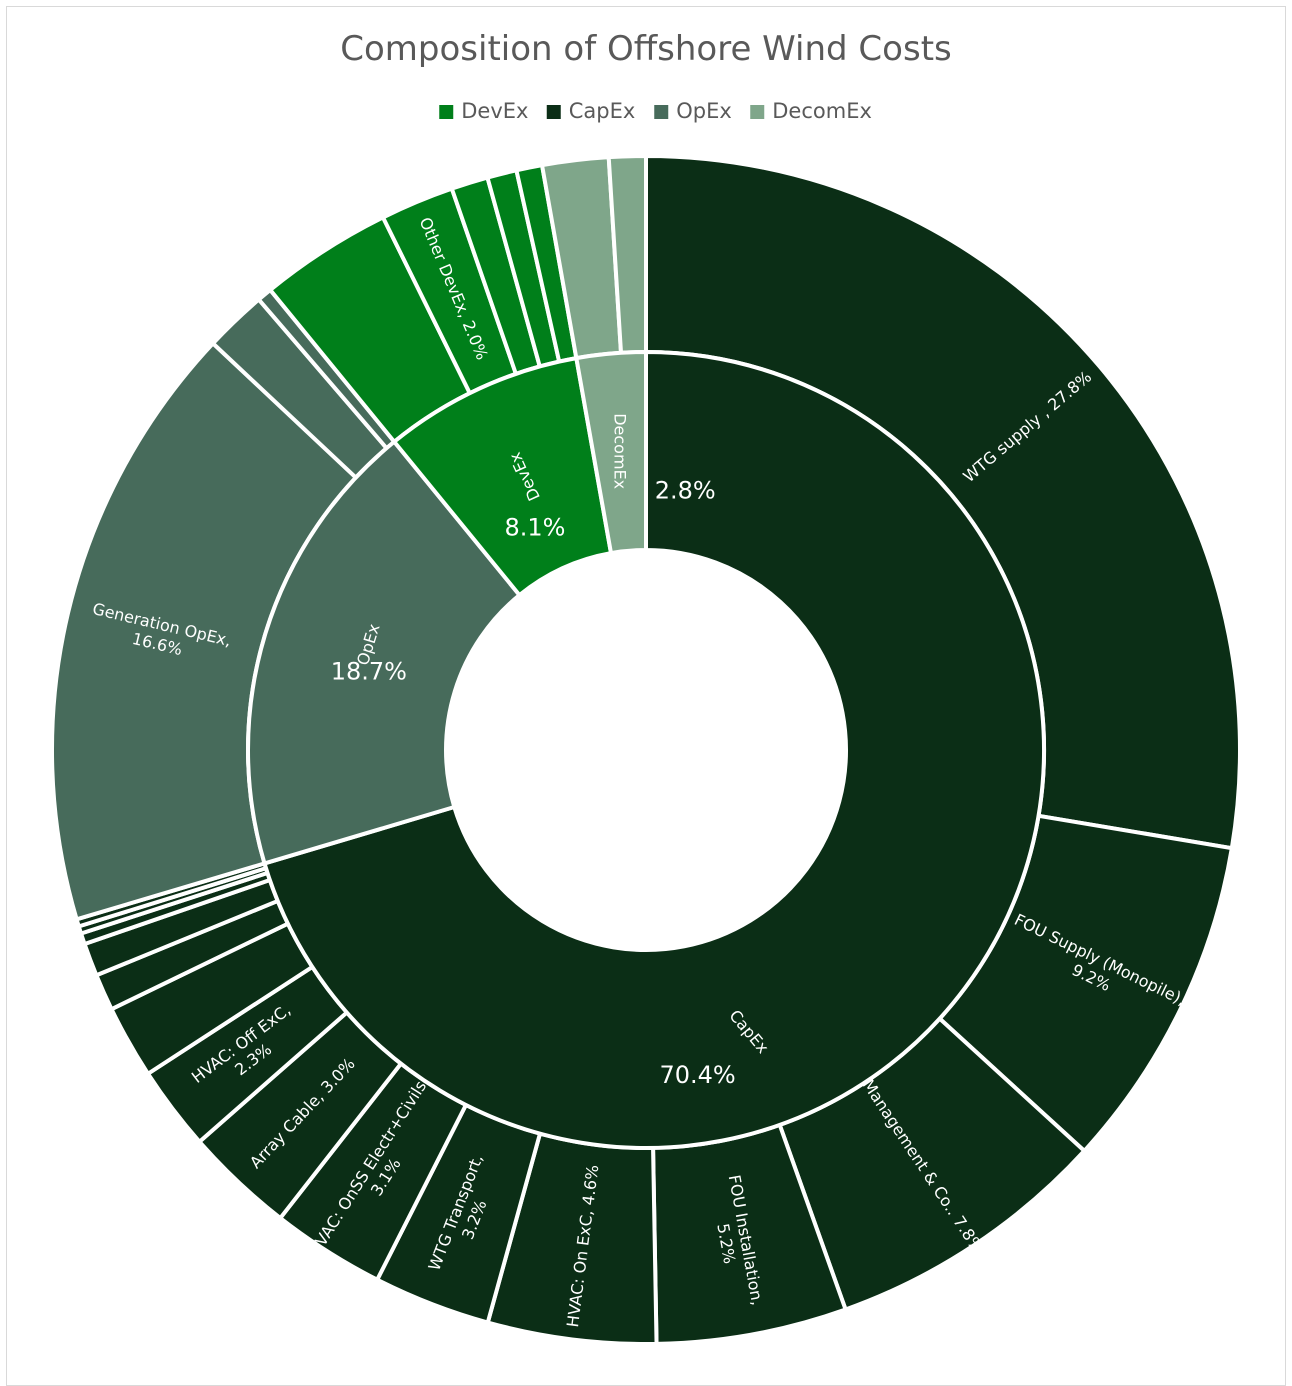 The image size is (1292, 1386). Describe the element at coordinates (446, 112) in the screenshot. I see `legend-swatch-devex` at that location.